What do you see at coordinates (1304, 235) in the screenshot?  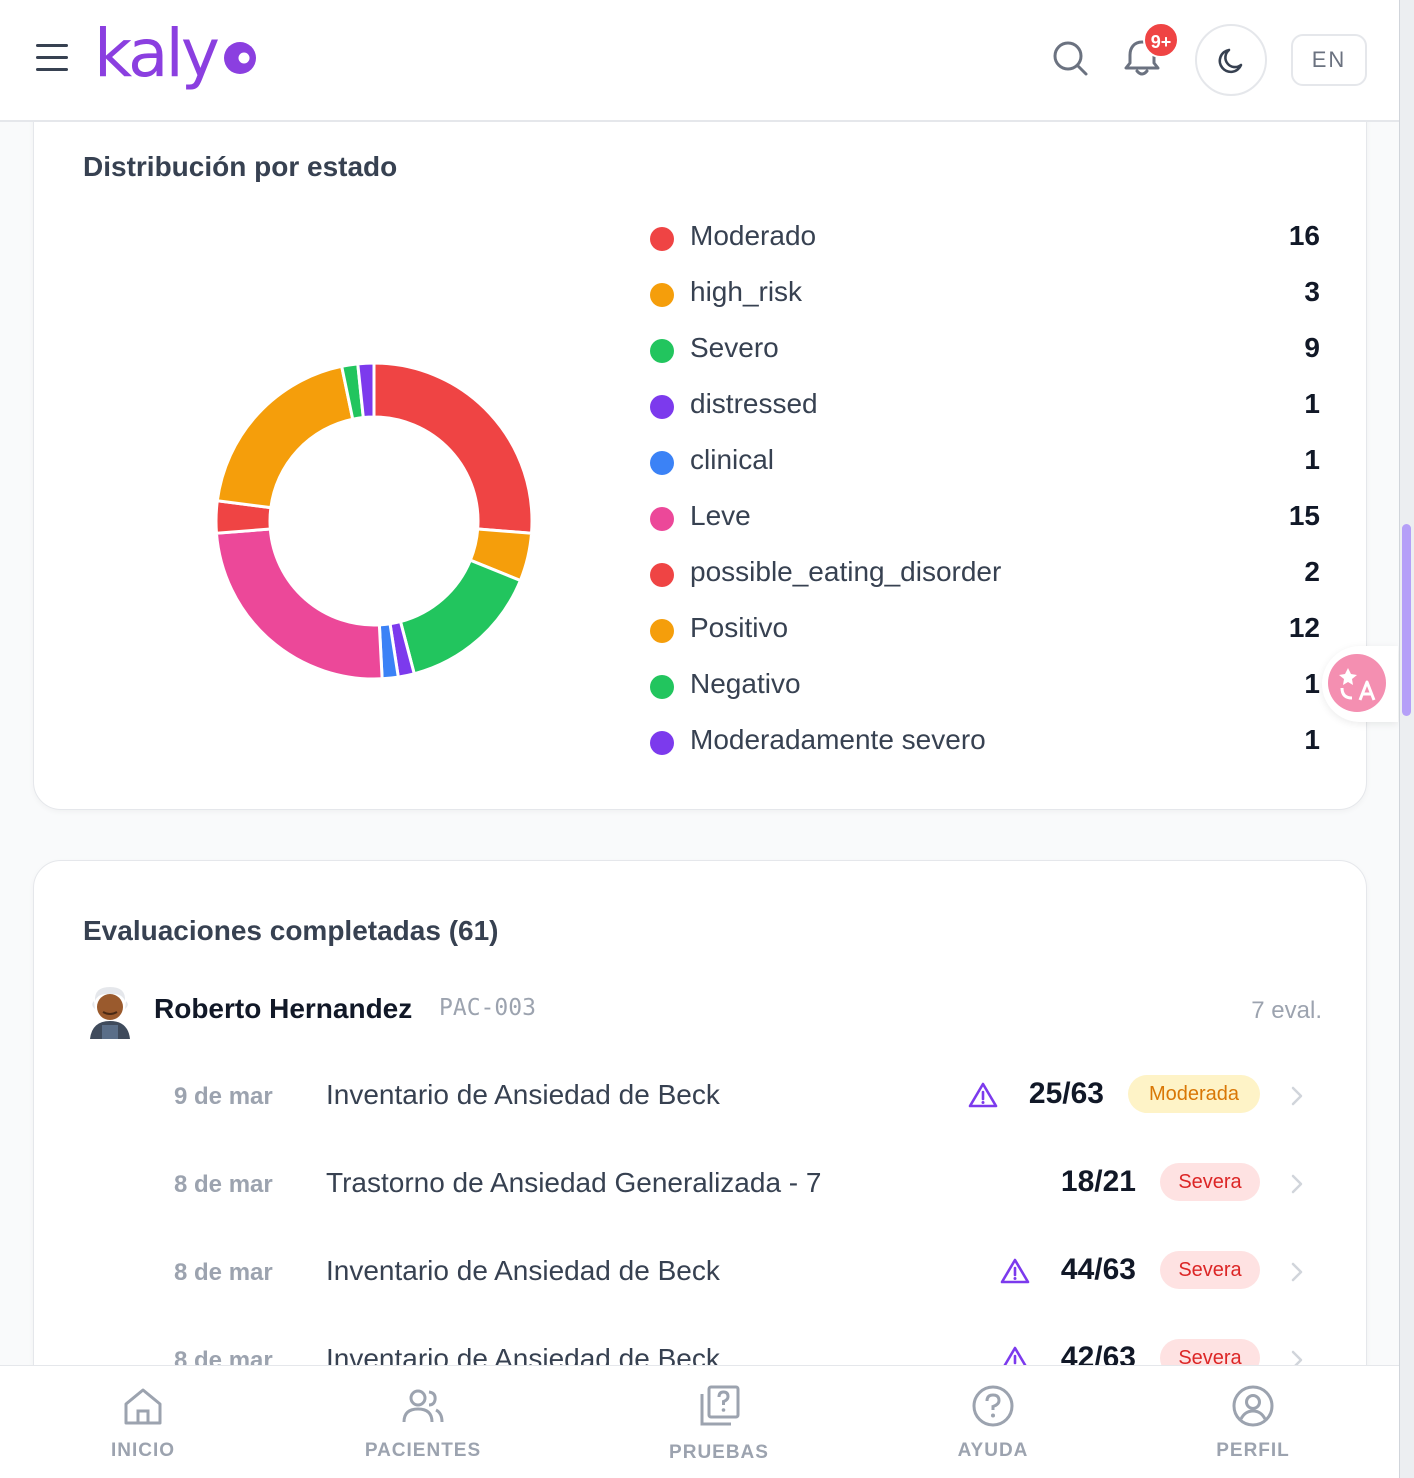 I see `legend-count: 16` at bounding box center [1304, 235].